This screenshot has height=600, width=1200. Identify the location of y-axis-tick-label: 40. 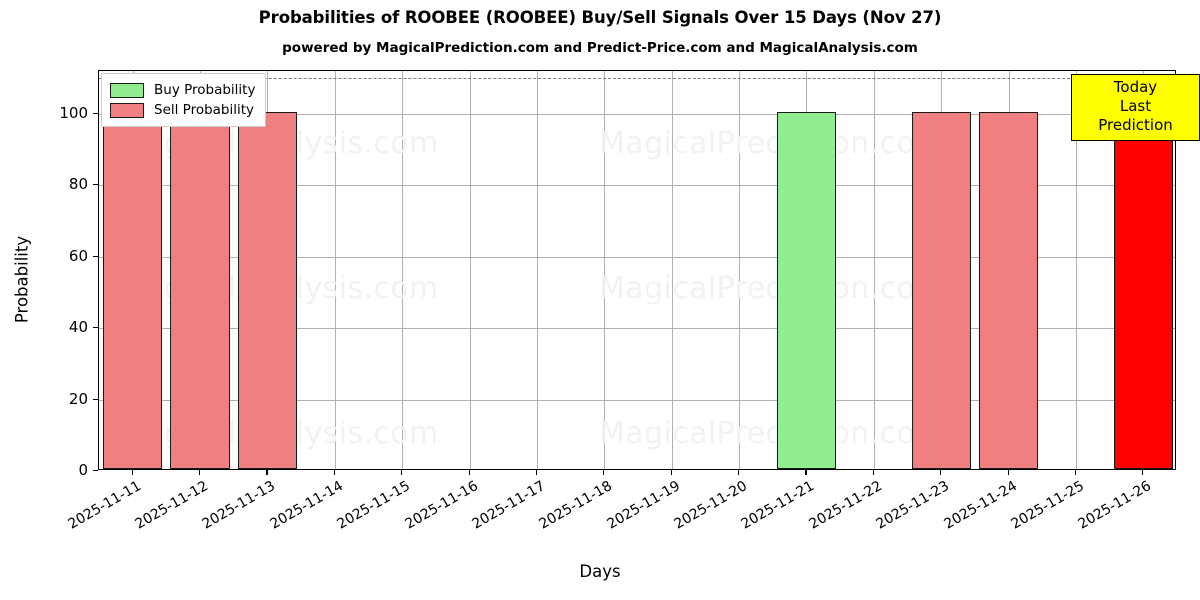
(78, 327).